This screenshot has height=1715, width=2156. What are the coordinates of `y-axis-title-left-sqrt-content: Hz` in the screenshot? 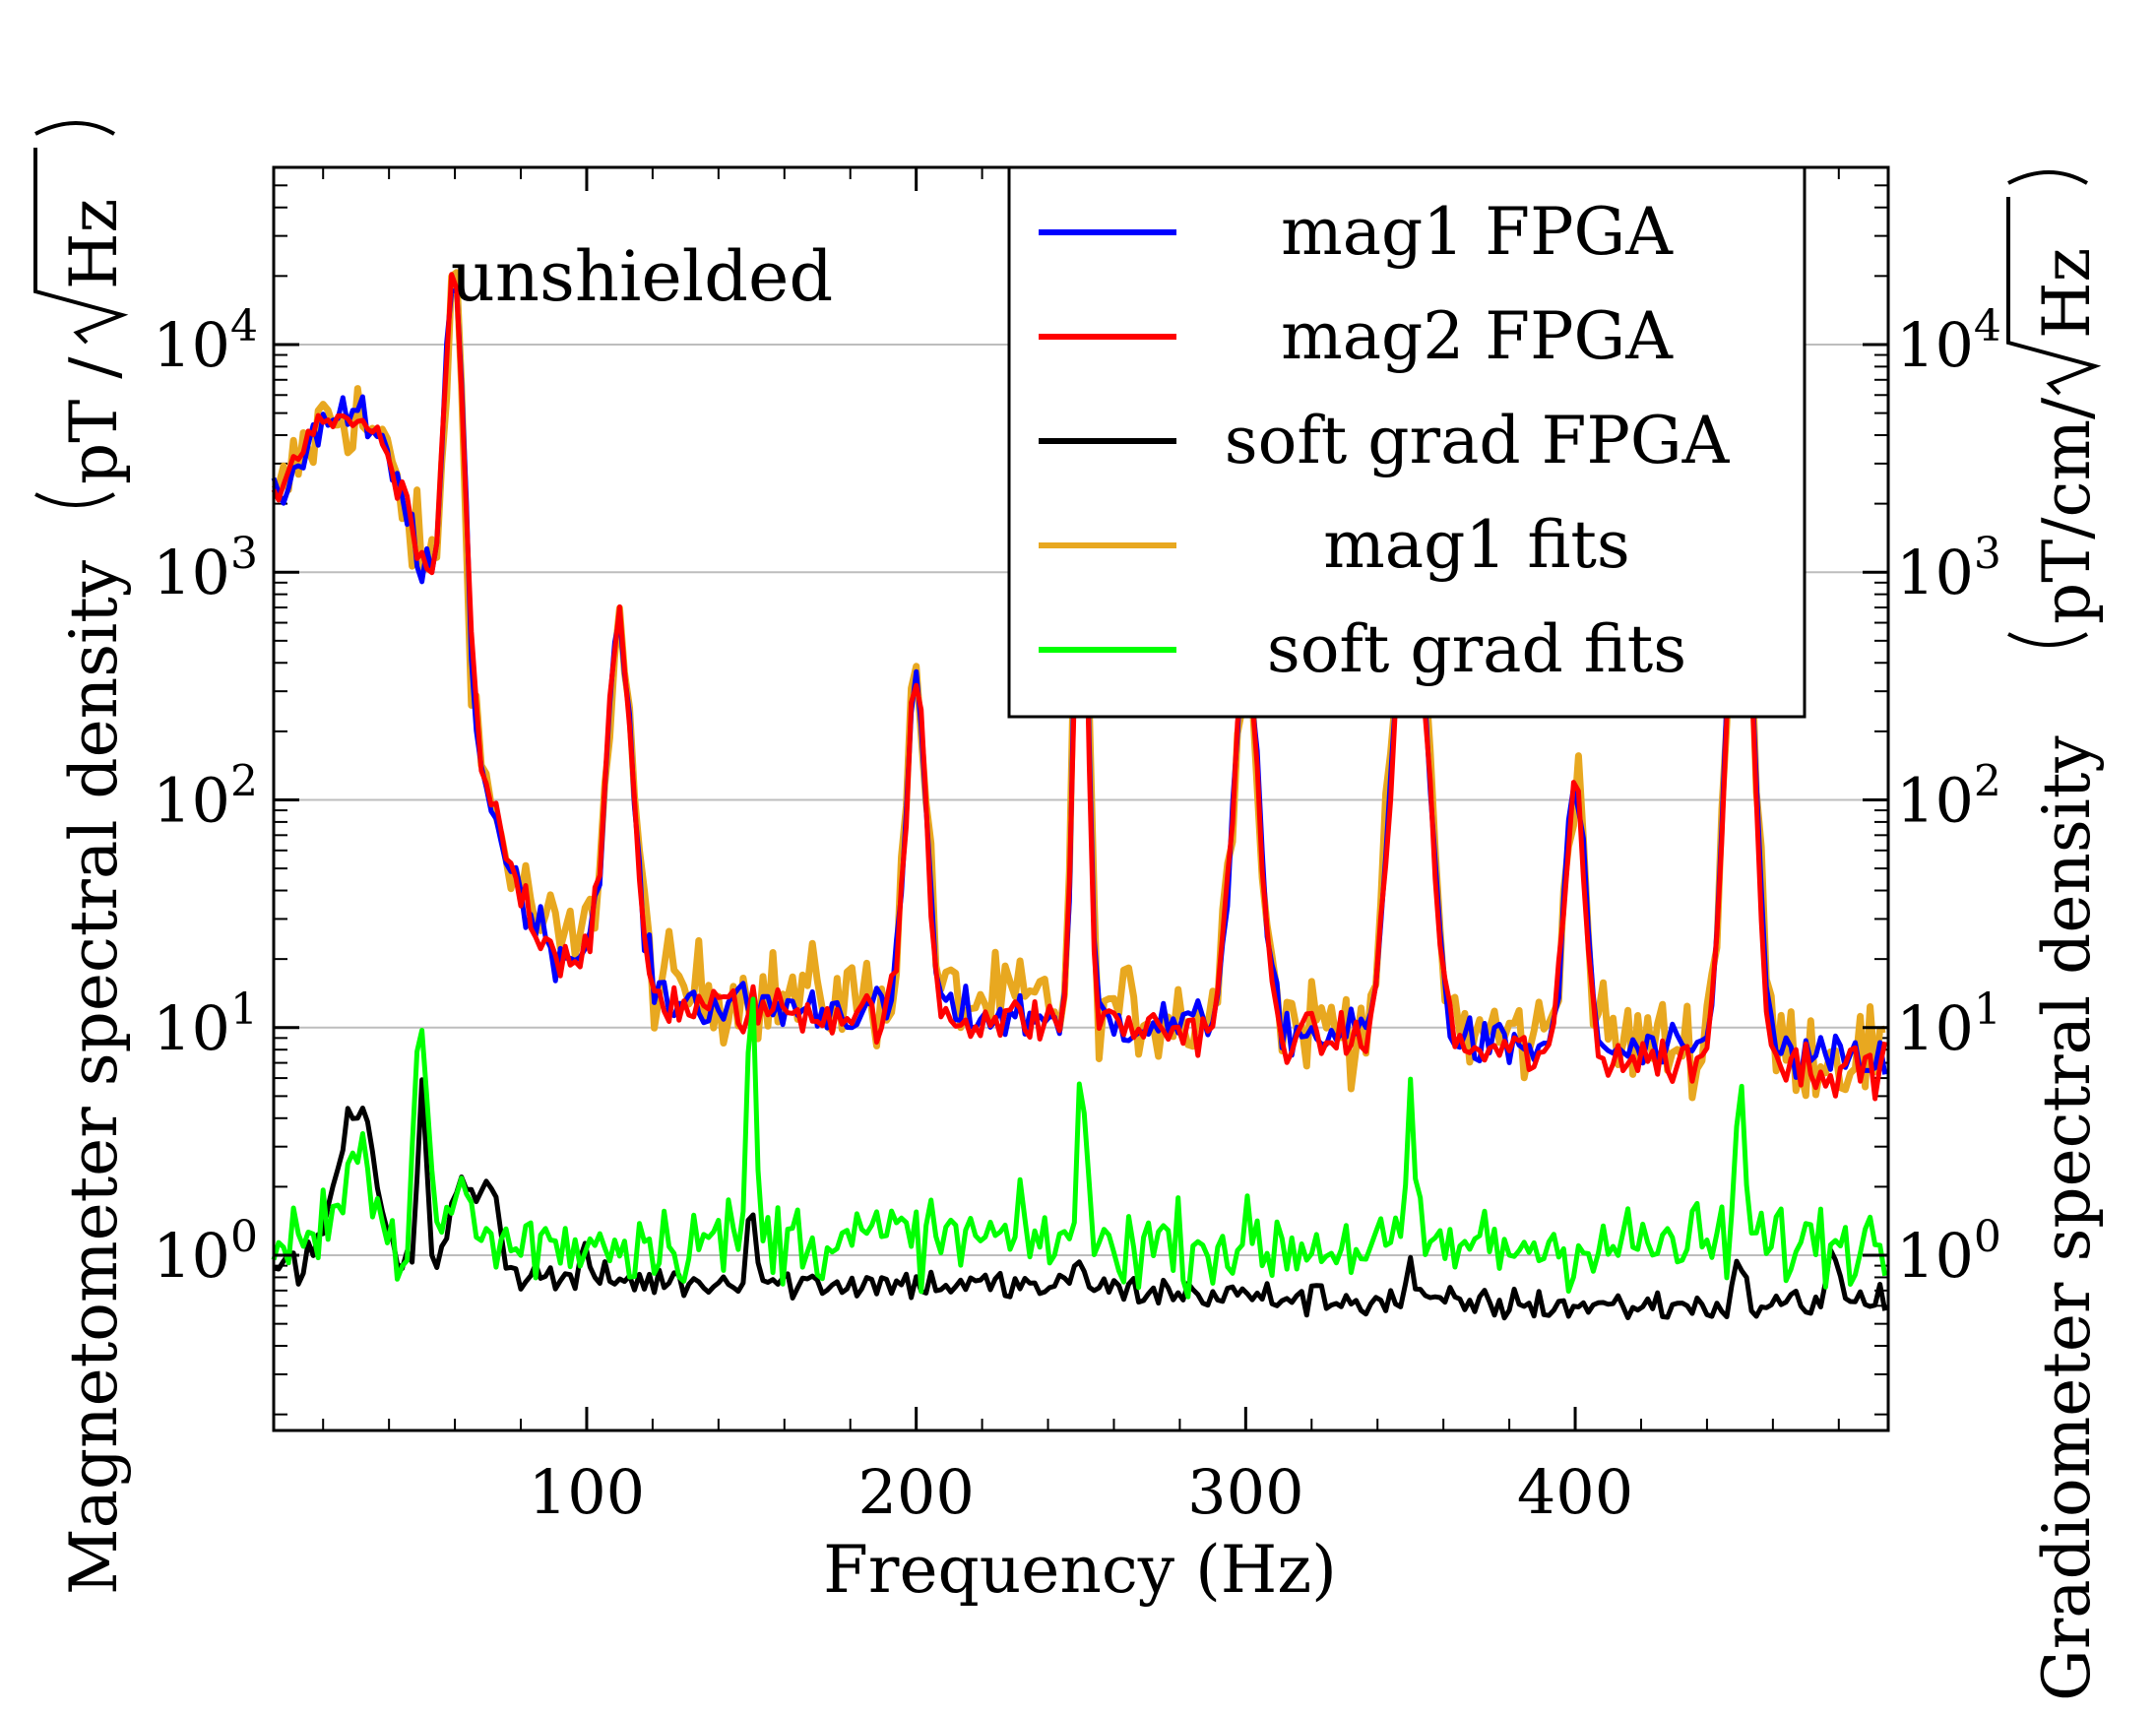 It's located at (94, 244).